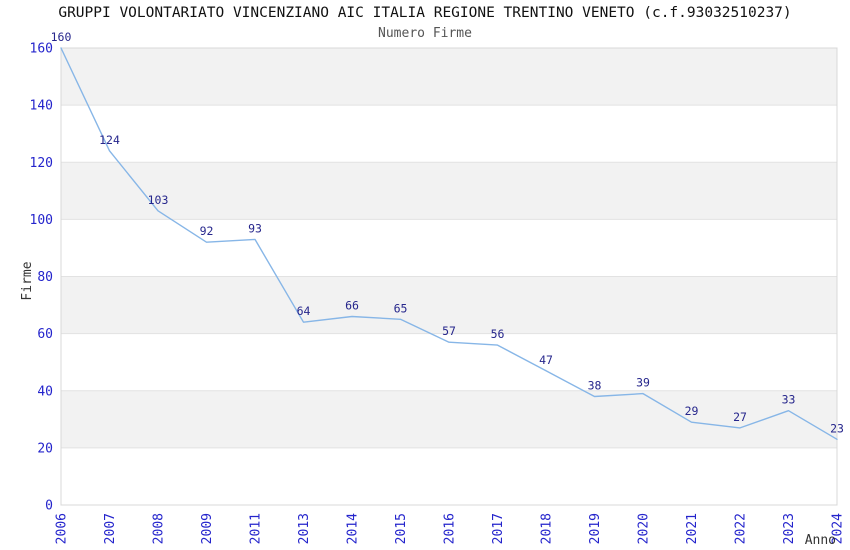 Image resolution: width=850 pixels, height=550 pixels. What do you see at coordinates (425, 33) in the screenshot?
I see `chart-subtitle: Numero Firme` at bounding box center [425, 33].